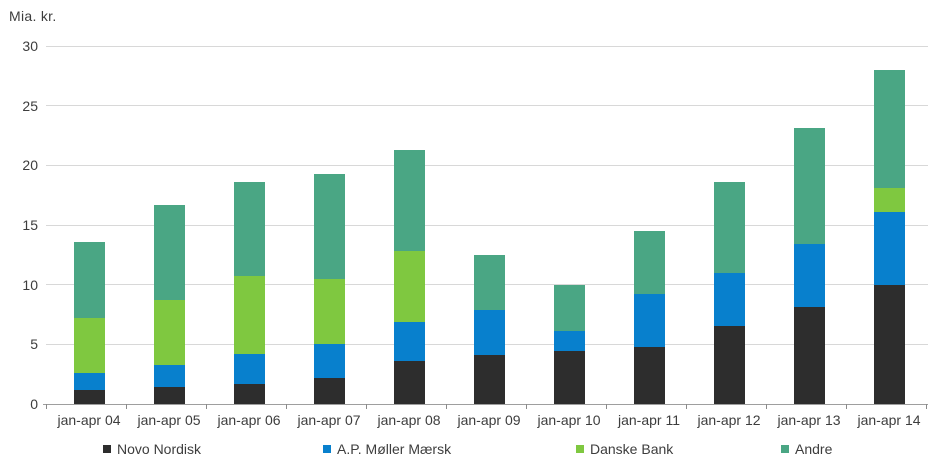 Image resolution: width=940 pixels, height=472 pixels. What do you see at coordinates (329, 420) in the screenshot?
I see `x-category-label: jan-apr 07` at bounding box center [329, 420].